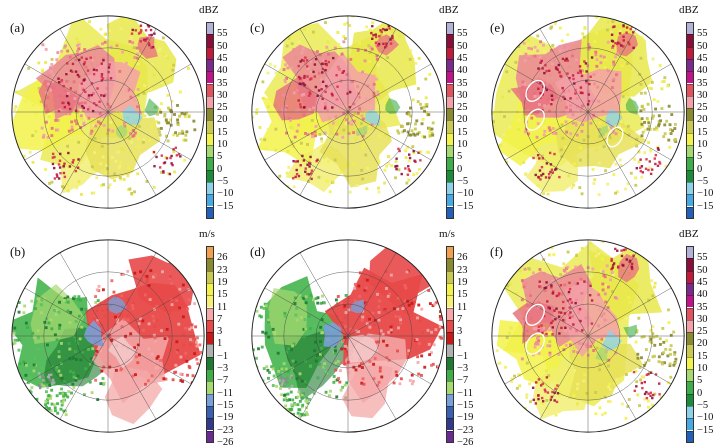 This screenshot has width=720, height=448. I want to click on radar-ppi-c, so click(348, 112).